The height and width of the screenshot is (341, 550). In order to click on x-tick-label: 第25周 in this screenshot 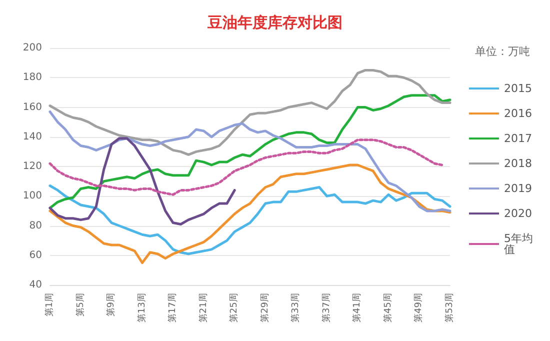, I will do `click(234, 307)`.